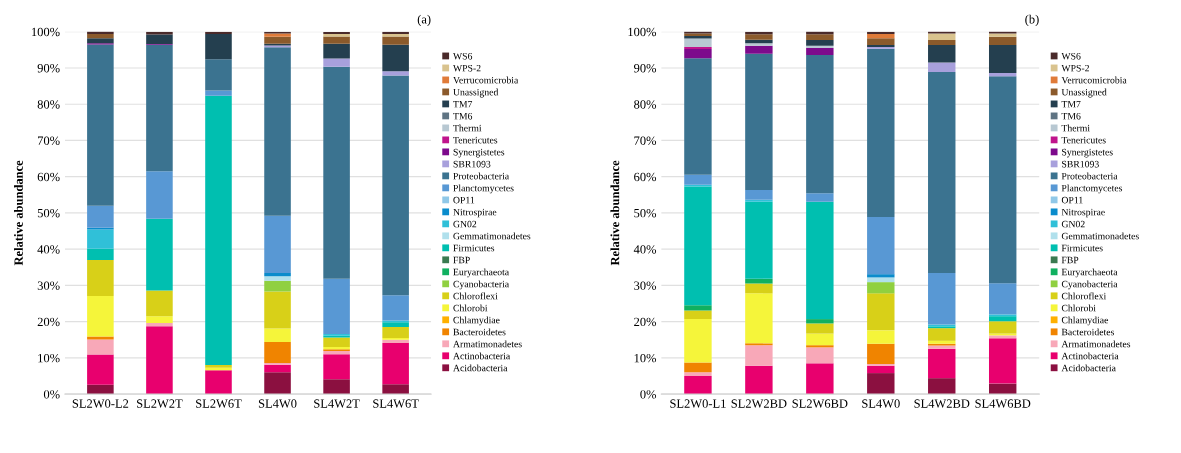 The height and width of the screenshot is (453, 1181). Describe the element at coordinates (219, 403) in the screenshot. I see `x-tick-label: SL2W6T` at that location.